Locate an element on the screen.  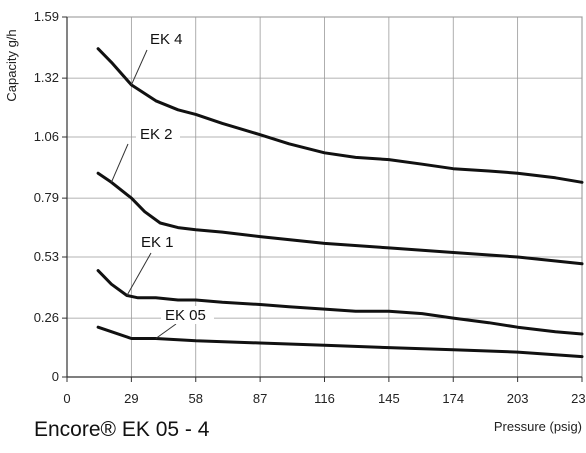
x-tick-label: 0 is located at coordinates (66, 398).